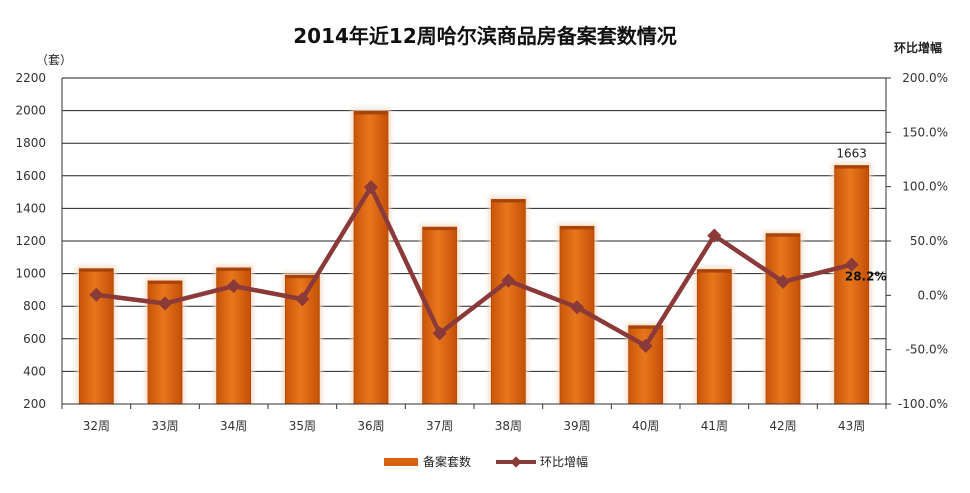 This screenshot has width=970, height=493. Describe the element at coordinates (30, 78) in the screenshot. I see `y-tick-label: 2200` at that location.